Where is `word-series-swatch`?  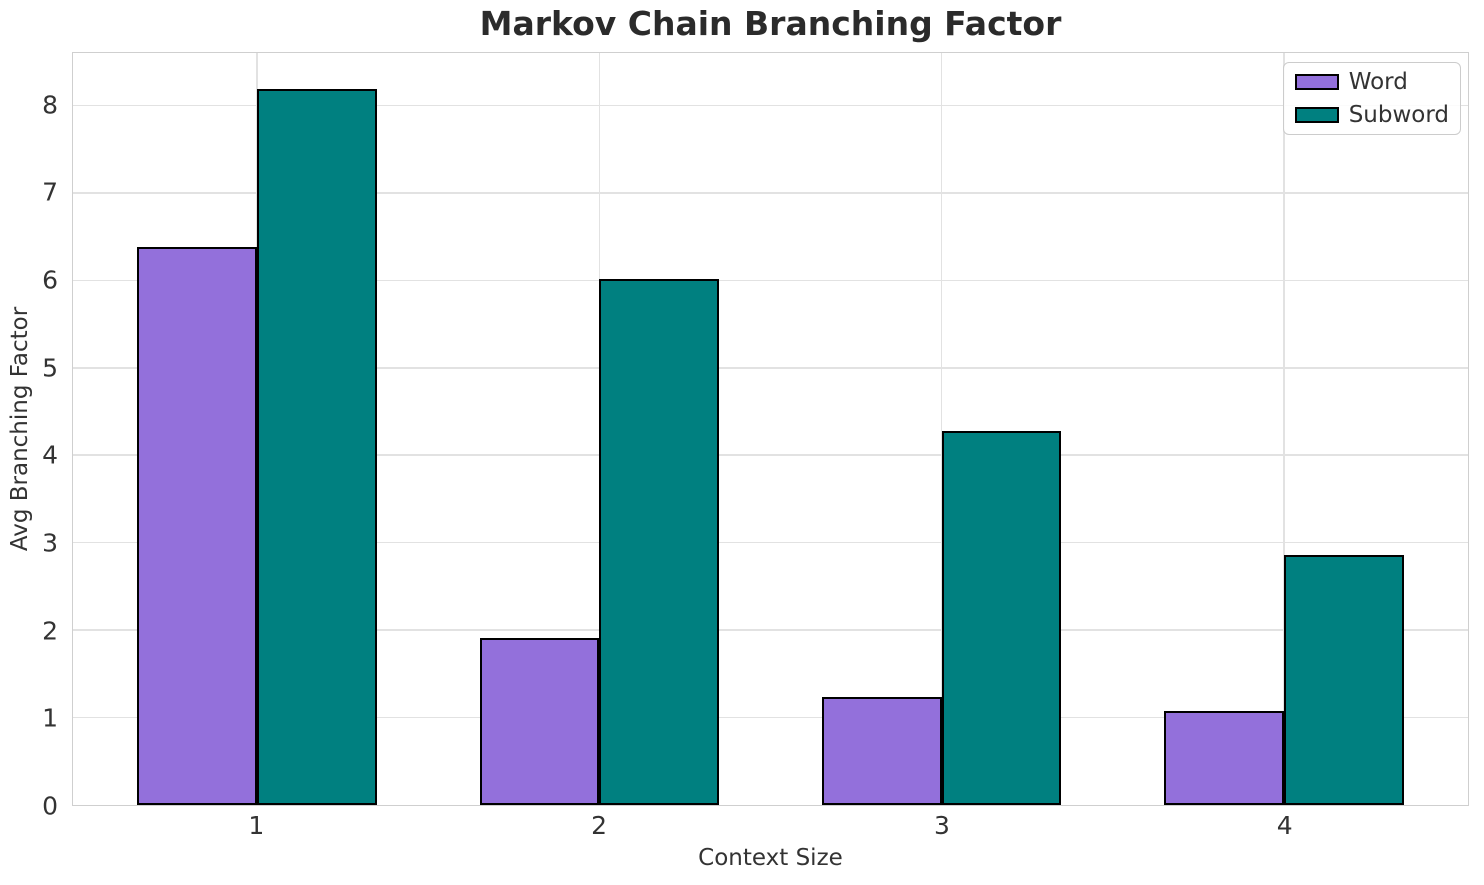
word-series-swatch is located at coordinates (1316, 82).